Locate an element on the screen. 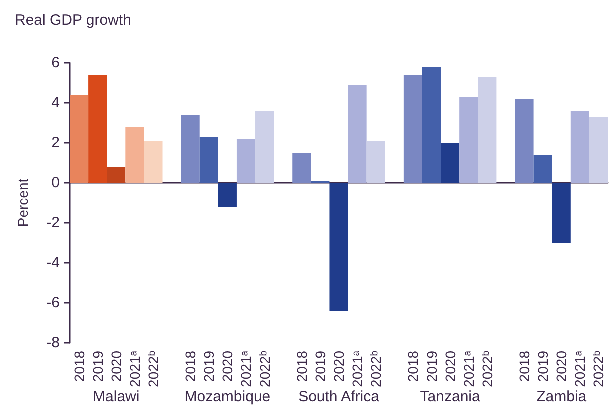  y-tick-label: -4 is located at coordinates (53, 263).